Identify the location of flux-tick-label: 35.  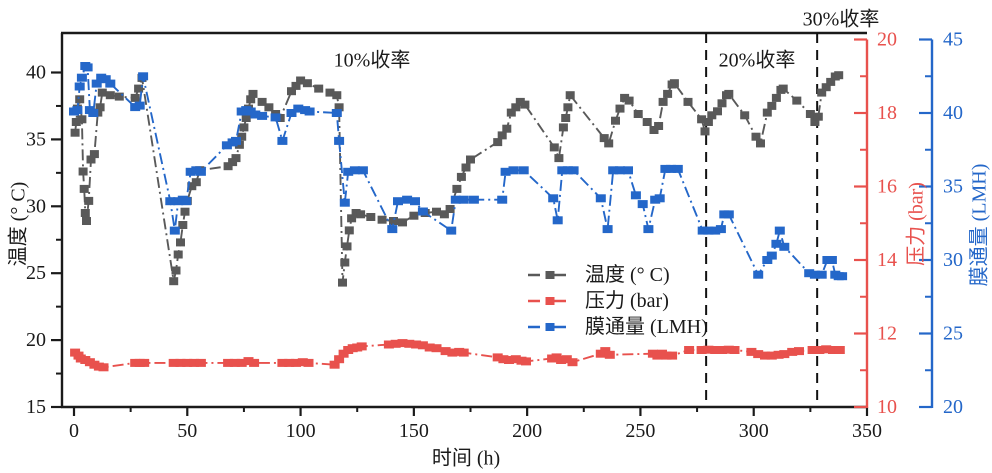
(953, 187).